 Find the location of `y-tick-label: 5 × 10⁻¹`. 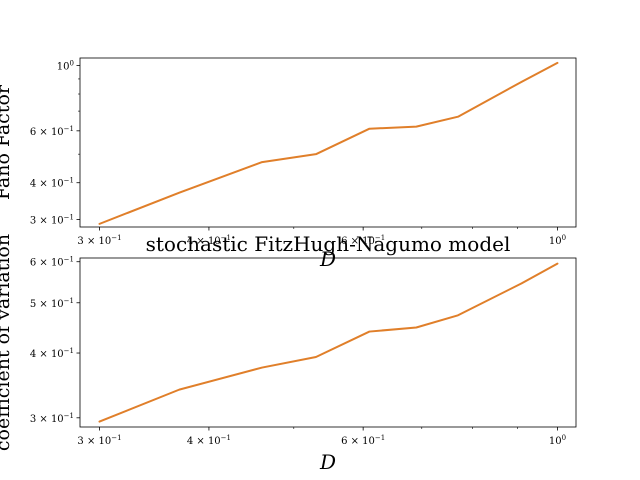

y-tick-label: 5 × 10⁻¹ is located at coordinates (52, 303).